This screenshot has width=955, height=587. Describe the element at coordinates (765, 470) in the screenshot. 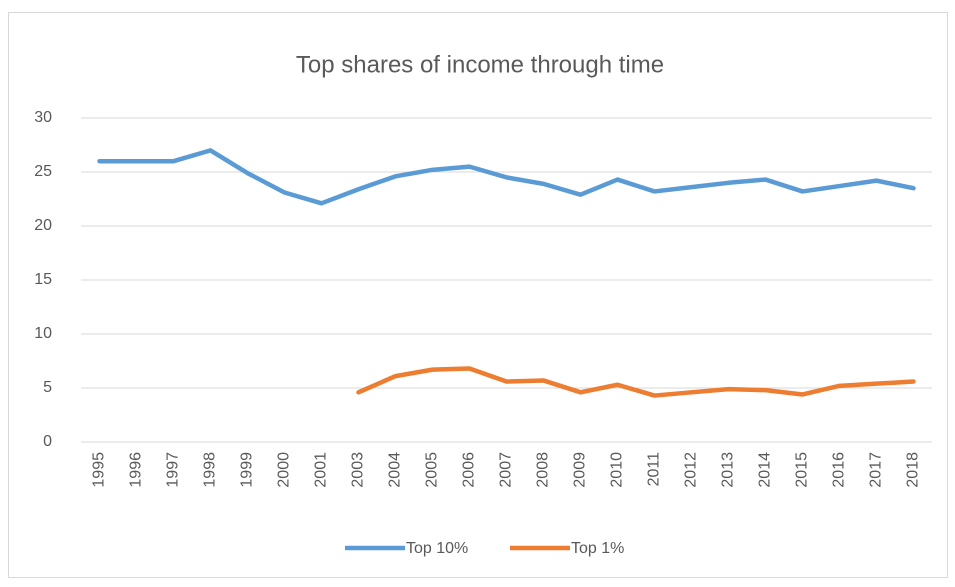

I see `x-tick-label: 2014` at that location.